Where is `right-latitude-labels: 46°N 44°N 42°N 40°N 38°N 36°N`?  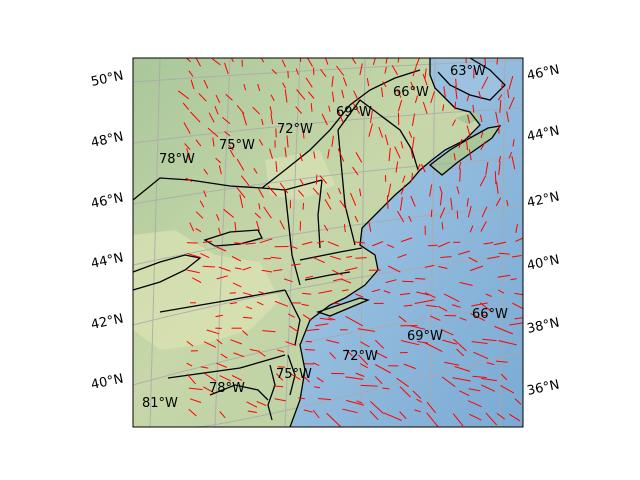
right-latitude-labels: 46°N 44°N 42°N 40°N 38°N 36°N is located at coordinates (543, 230).